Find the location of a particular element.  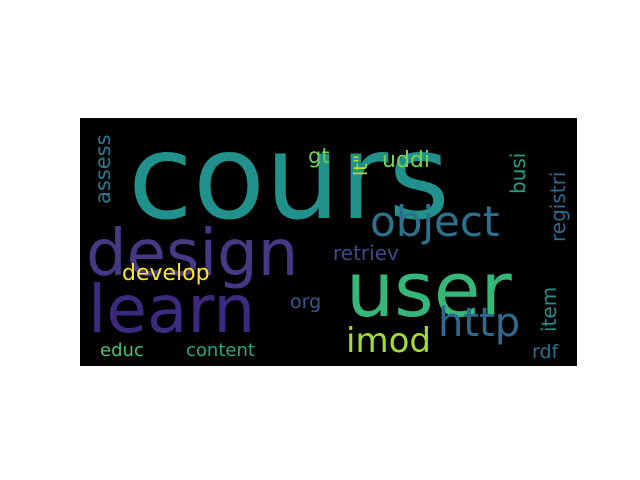

word-imod: imod is located at coordinates (388, 341).